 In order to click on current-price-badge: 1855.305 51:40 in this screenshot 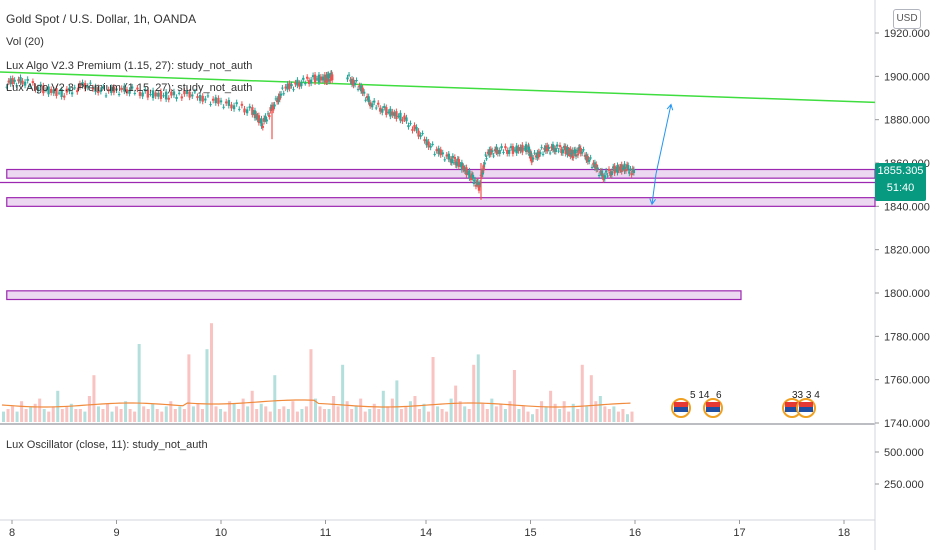, I will do `click(900, 182)`.